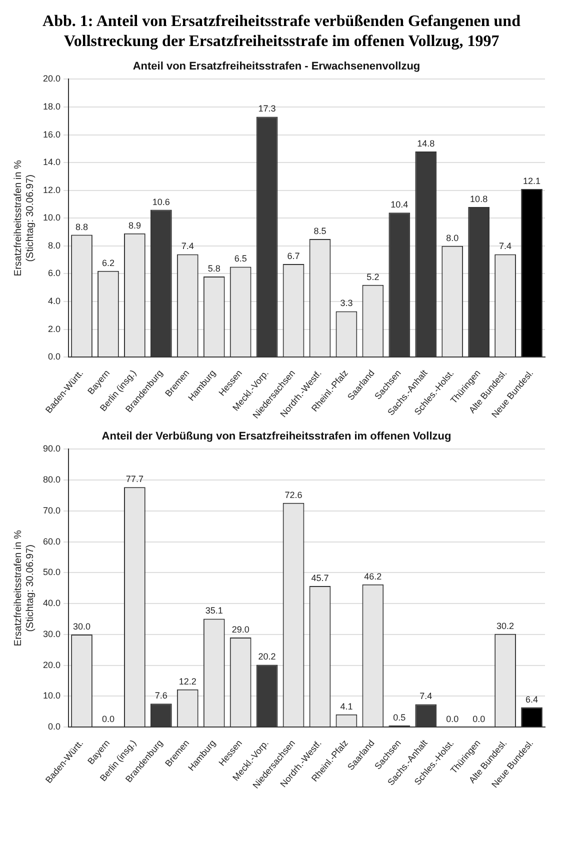 The width and height of the screenshot is (563, 853). Describe the element at coordinates (51, 541) in the screenshot. I see `y-tick-label: 60.0` at that location.